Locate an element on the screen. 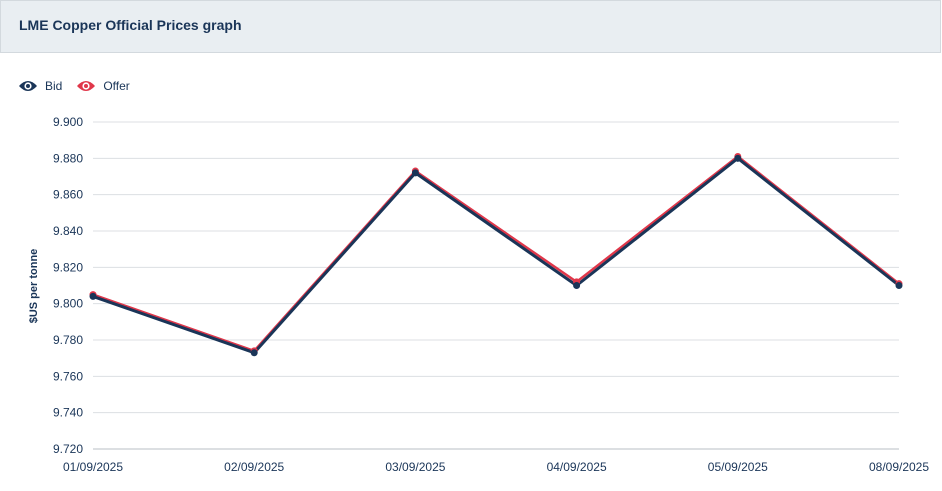  y-tick-label: 9.880 is located at coordinates (68, 158).